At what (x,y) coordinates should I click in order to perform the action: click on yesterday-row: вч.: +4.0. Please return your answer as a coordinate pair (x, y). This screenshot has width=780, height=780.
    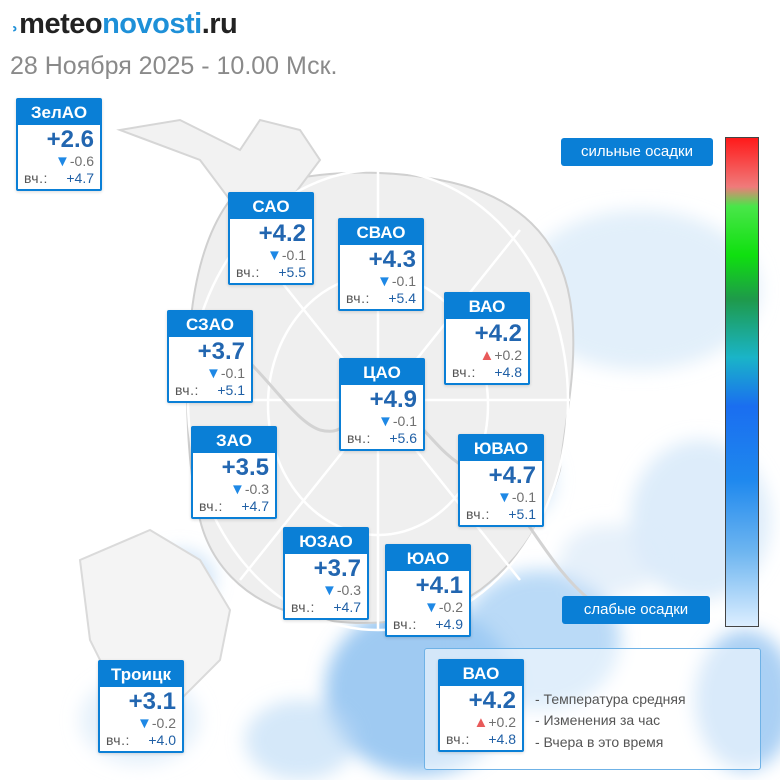
    Looking at the image, I should click on (141, 741).